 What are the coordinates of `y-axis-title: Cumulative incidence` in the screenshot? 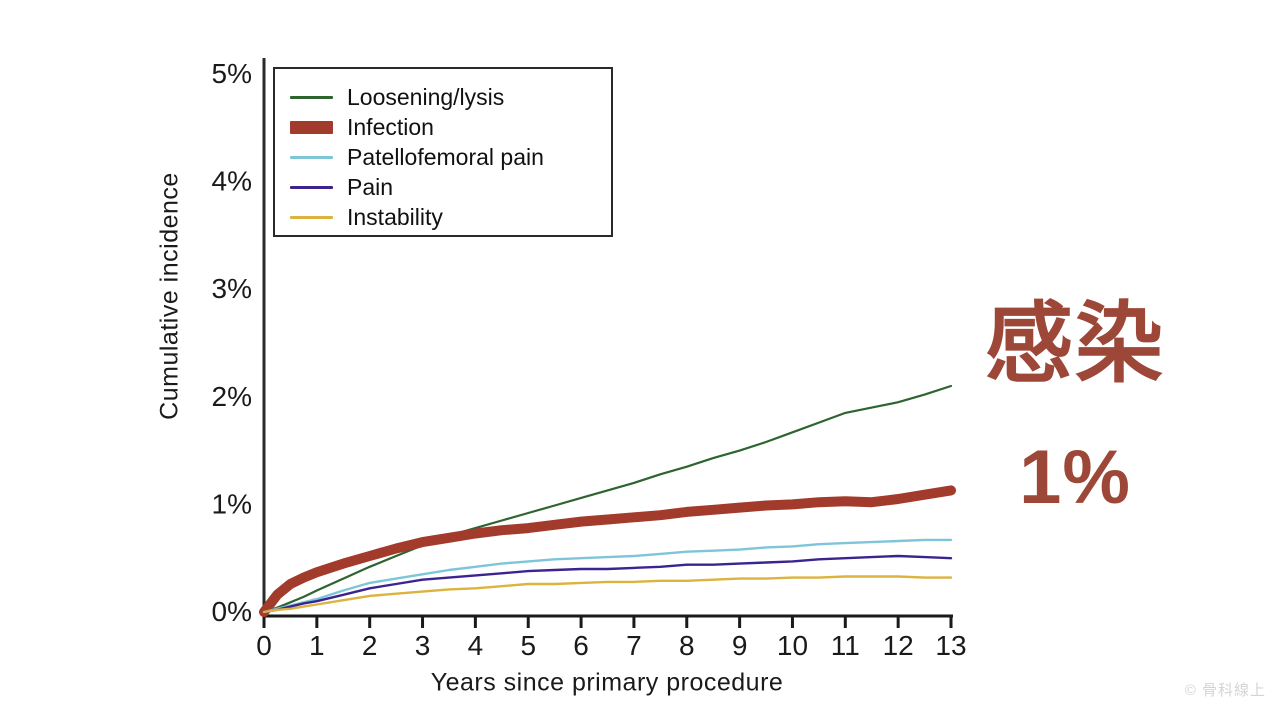 It's located at (169, 296).